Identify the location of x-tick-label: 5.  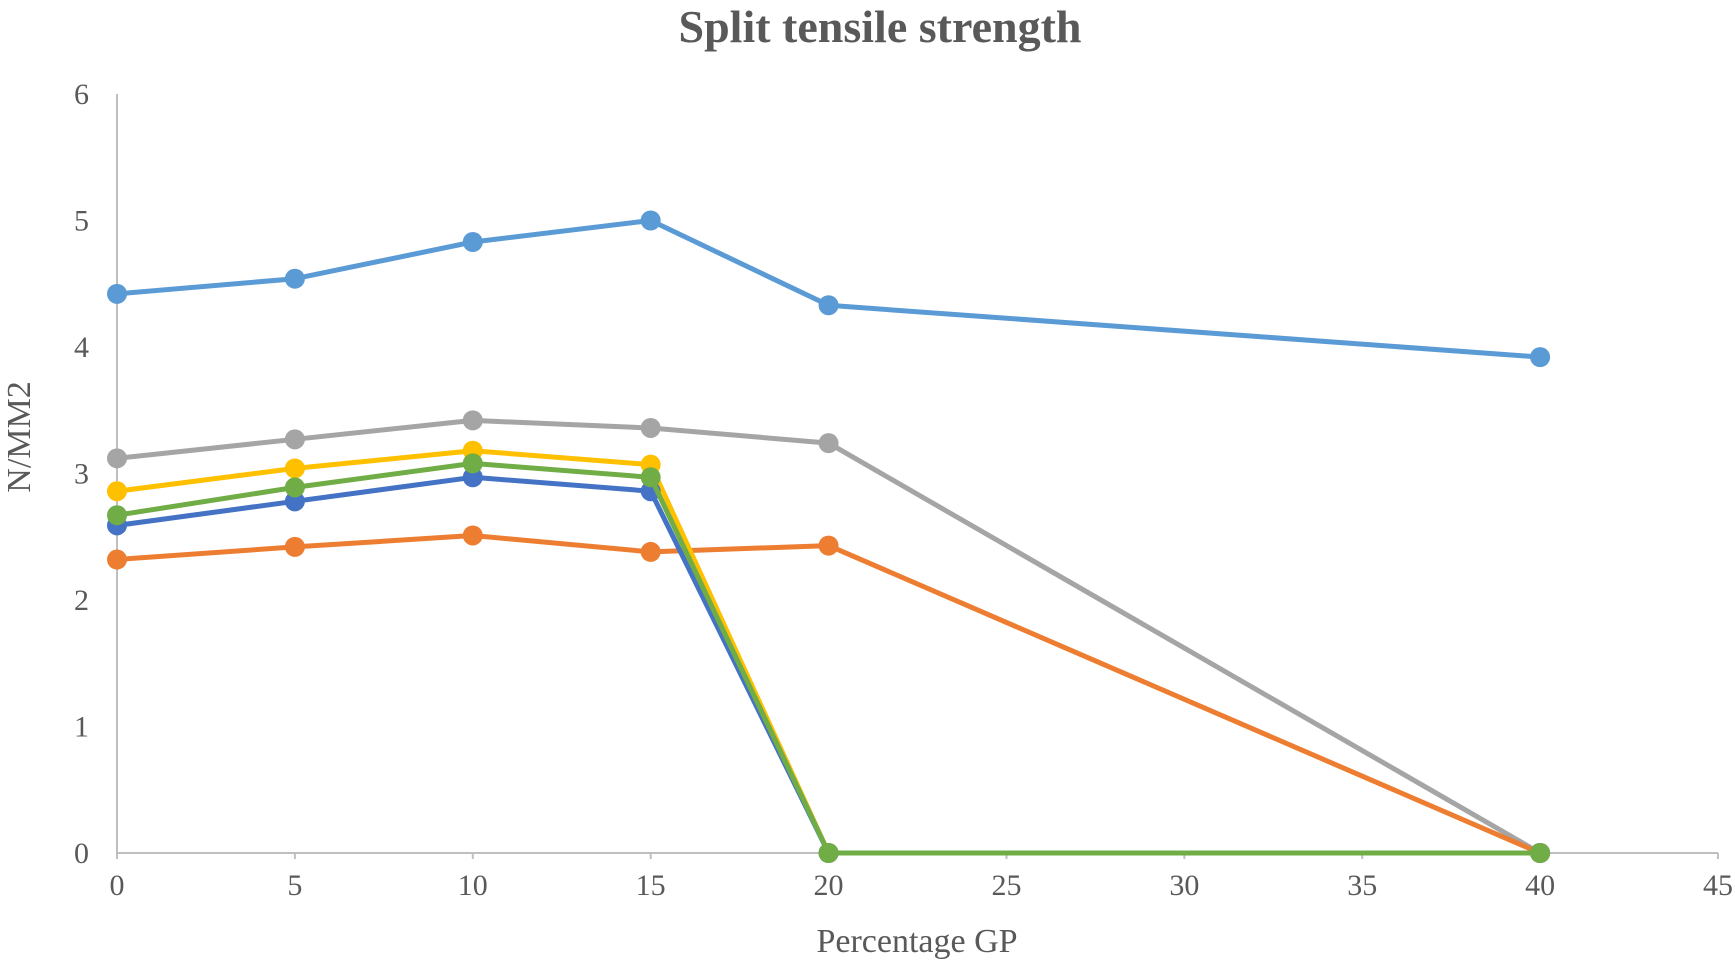
(294, 885).